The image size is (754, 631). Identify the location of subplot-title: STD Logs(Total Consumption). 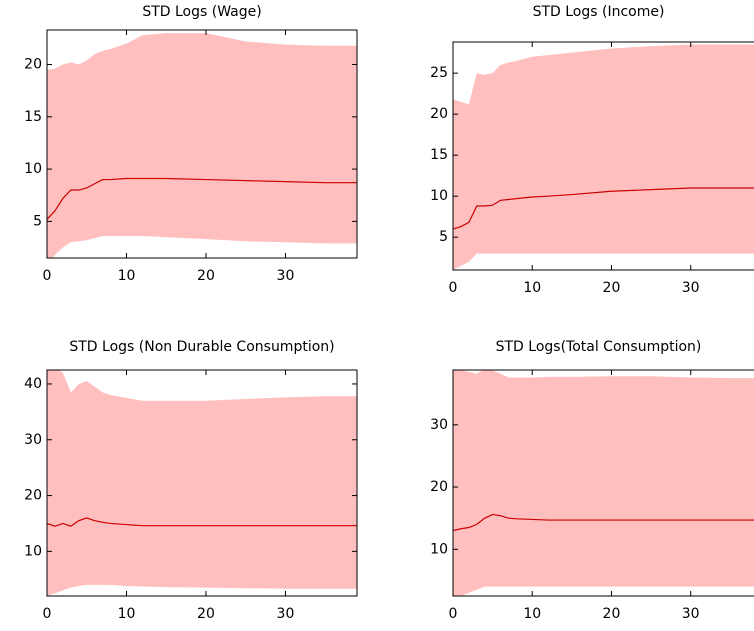
(599, 347).